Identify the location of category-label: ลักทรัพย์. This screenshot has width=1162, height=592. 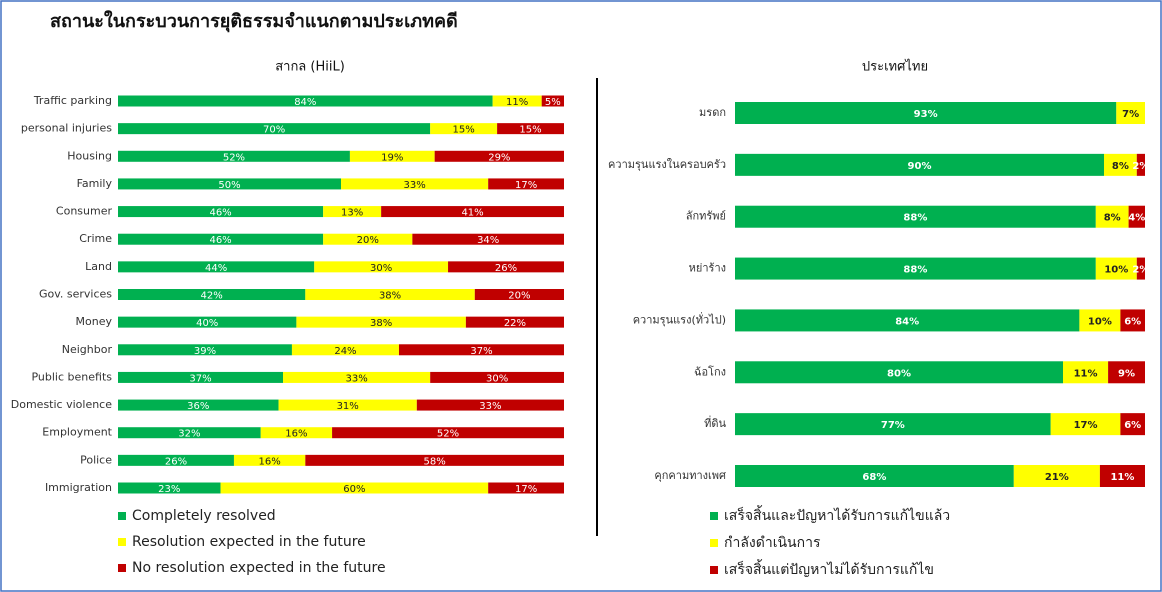
(706, 216).